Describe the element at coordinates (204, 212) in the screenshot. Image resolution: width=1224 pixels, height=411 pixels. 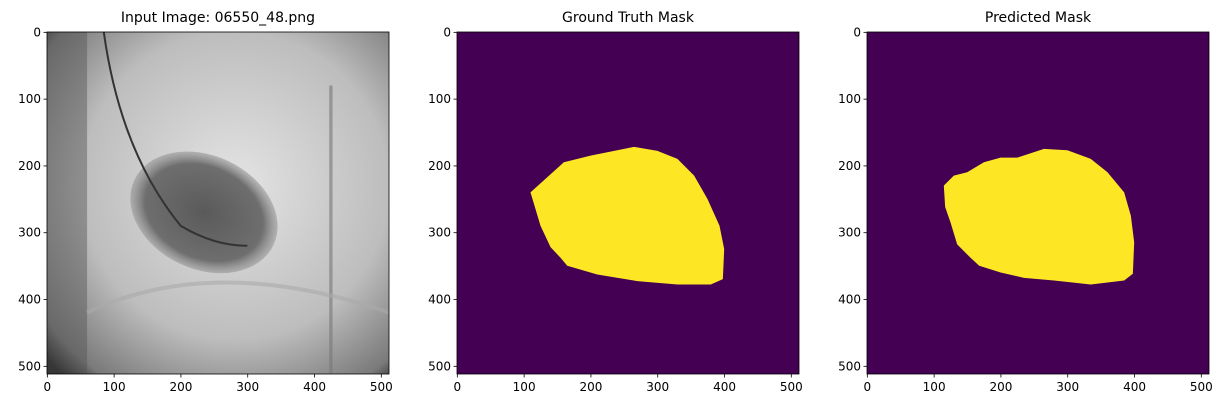
I see `heart-shadow` at that location.